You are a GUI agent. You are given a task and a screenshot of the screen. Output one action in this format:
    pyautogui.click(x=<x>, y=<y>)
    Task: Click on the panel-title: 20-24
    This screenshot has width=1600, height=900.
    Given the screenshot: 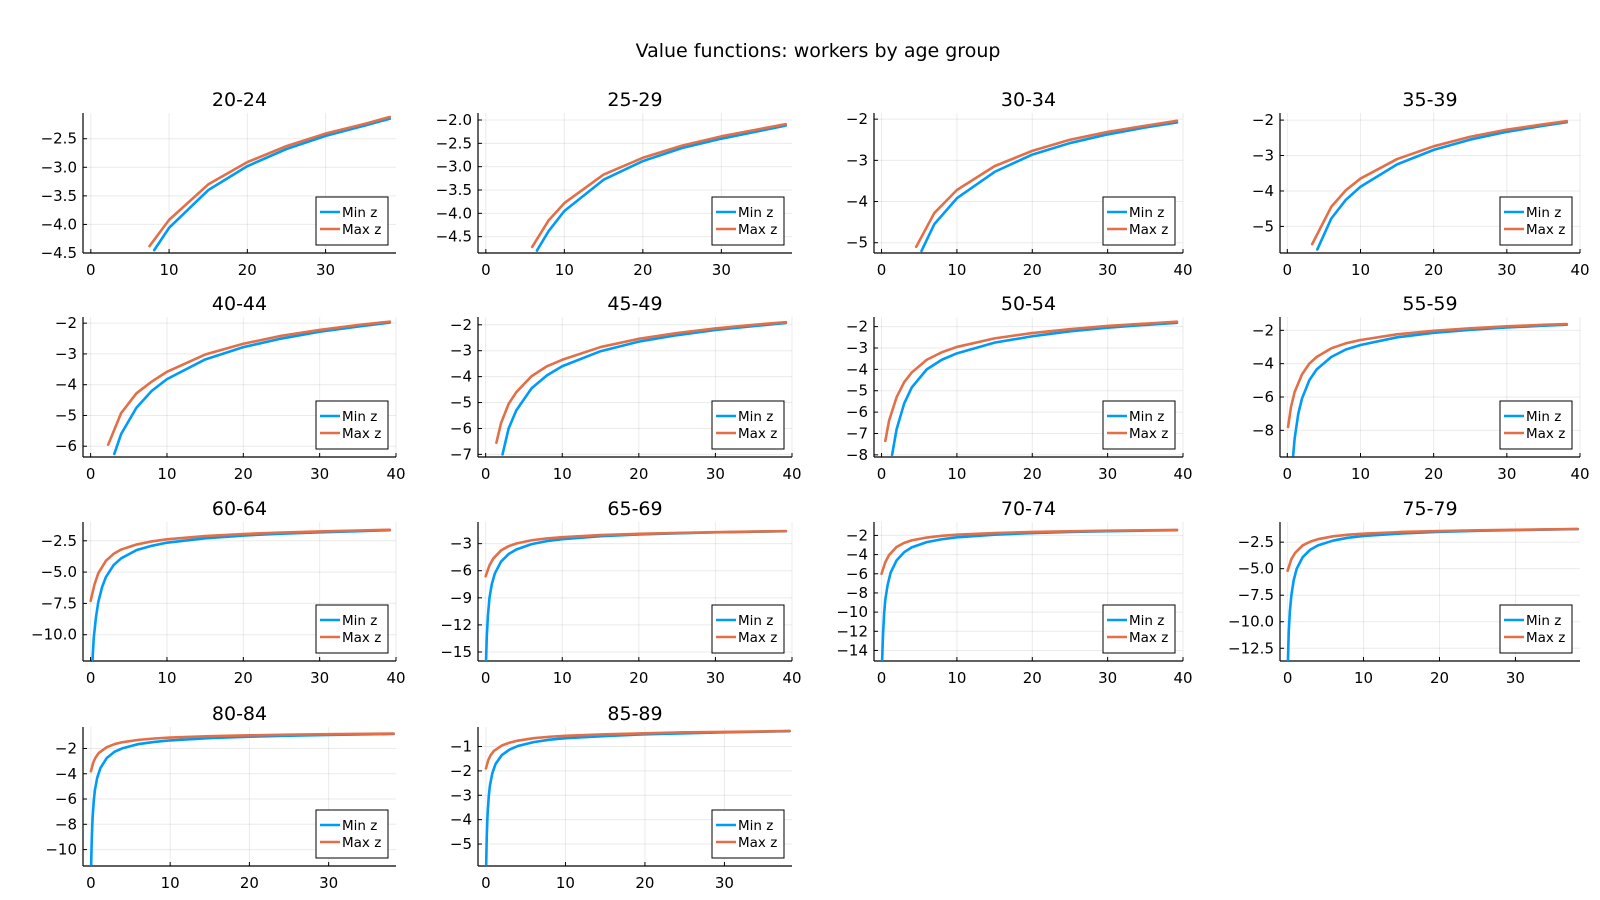 What is the action you would take?
    pyautogui.click(x=239, y=100)
    